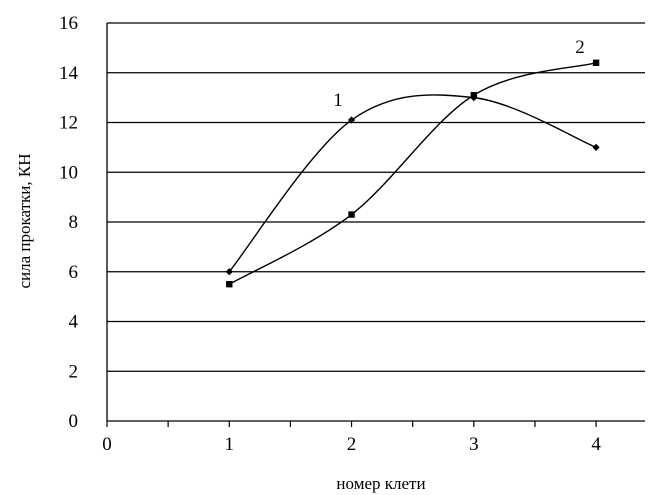 The height and width of the screenshot is (495, 658). I want to click on y-tick-label: 12, so click(68, 123).